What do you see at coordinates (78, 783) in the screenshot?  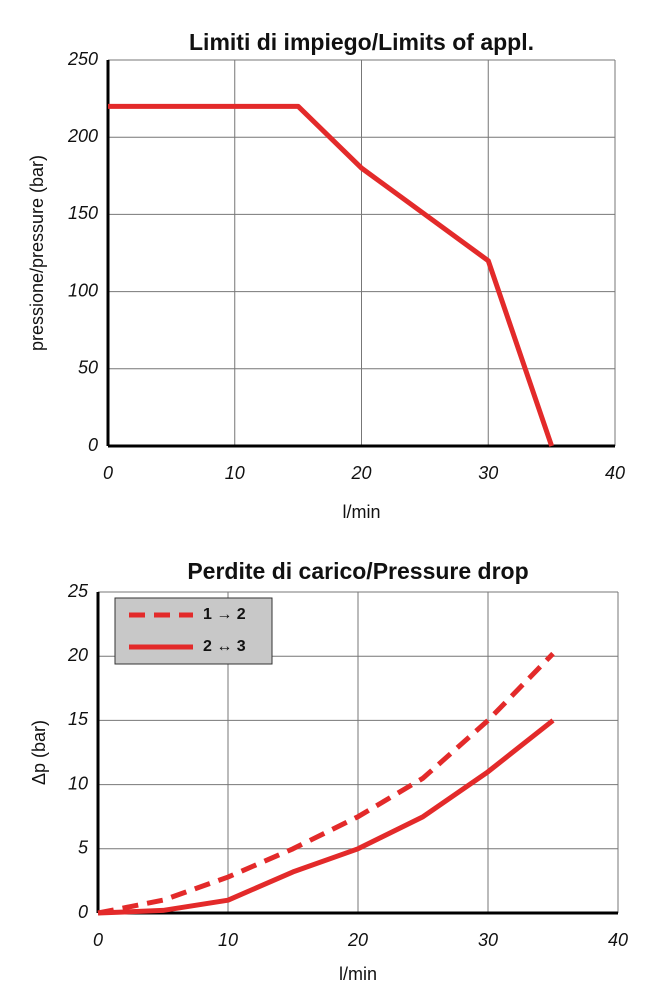 I see `y-tick-label: 10` at bounding box center [78, 783].